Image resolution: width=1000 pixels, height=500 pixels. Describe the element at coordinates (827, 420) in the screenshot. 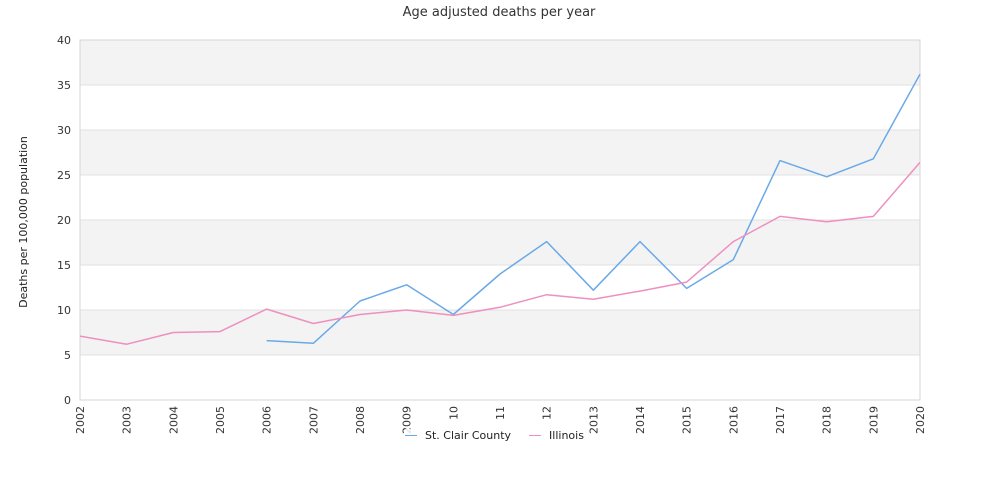

I see `x-tick-label: 2018` at that location.